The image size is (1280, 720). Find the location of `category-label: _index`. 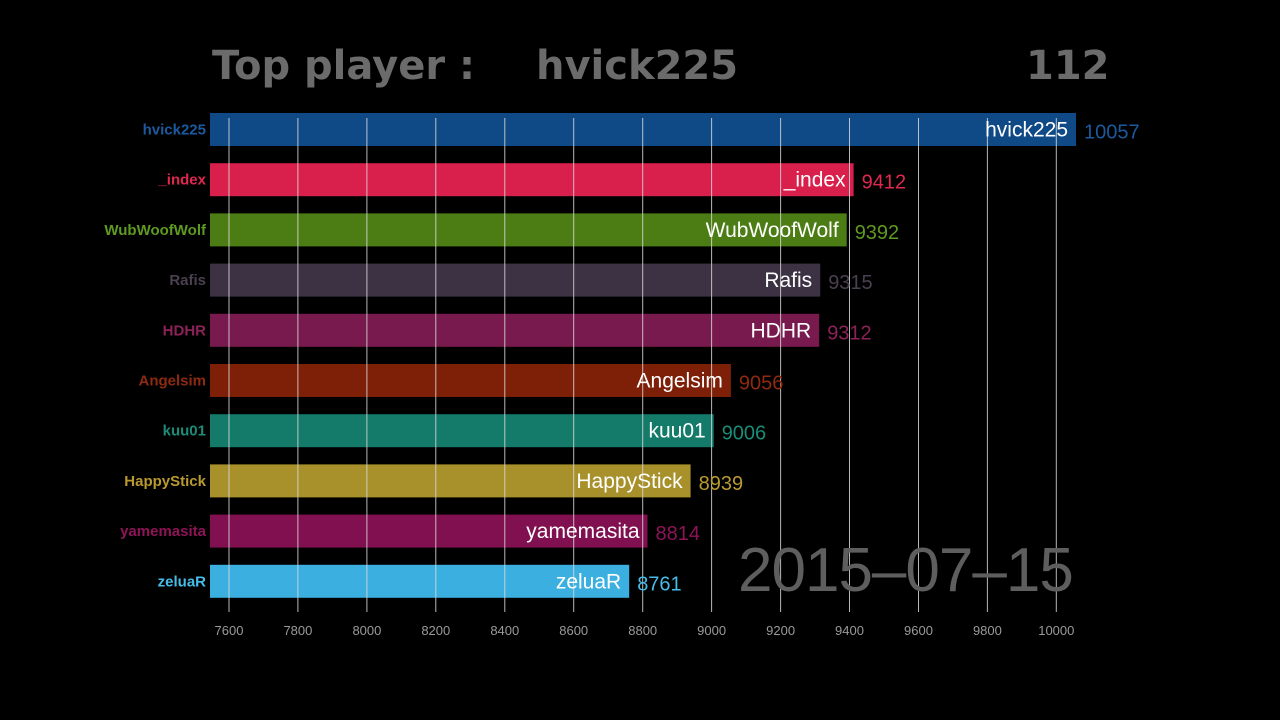

category-label: _index is located at coordinates (181, 180).